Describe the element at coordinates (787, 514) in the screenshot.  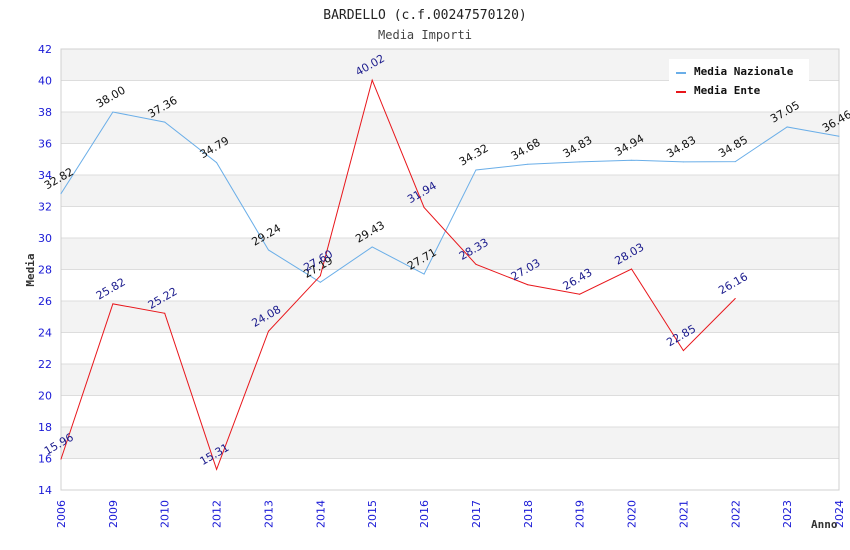
I see `x-tick-label: 2023` at that location.